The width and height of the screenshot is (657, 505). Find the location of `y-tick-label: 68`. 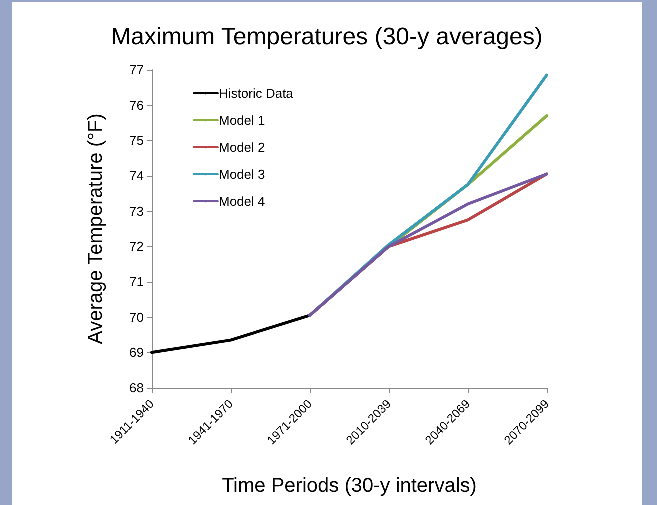

y-tick-label: 68 is located at coordinates (137, 388).